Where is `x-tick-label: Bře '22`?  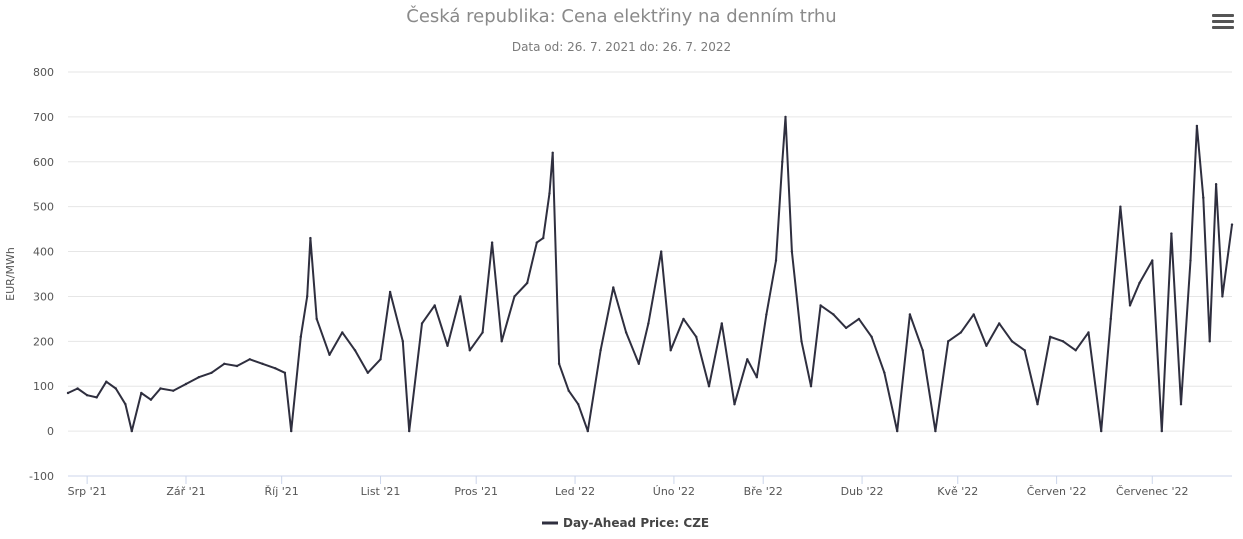 x-tick-label: Bře '22 is located at coordinates (763, 491).